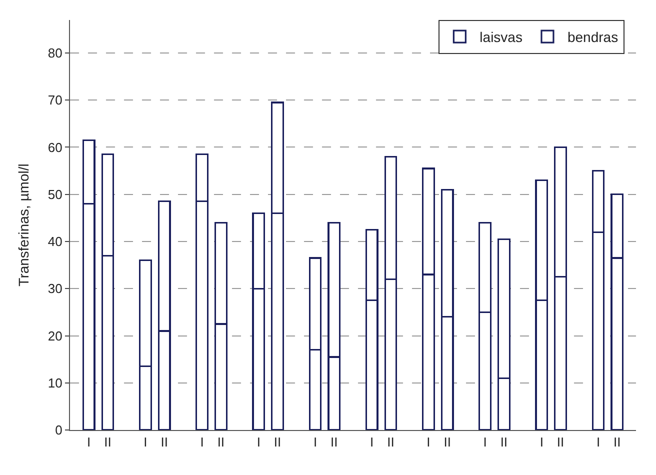 The width and height of the screenshot is (656, 475). What do you see at coordinates (592, 37) in the screenshot?
I see `legend-label: bendras` at bounding box center [592, 37].